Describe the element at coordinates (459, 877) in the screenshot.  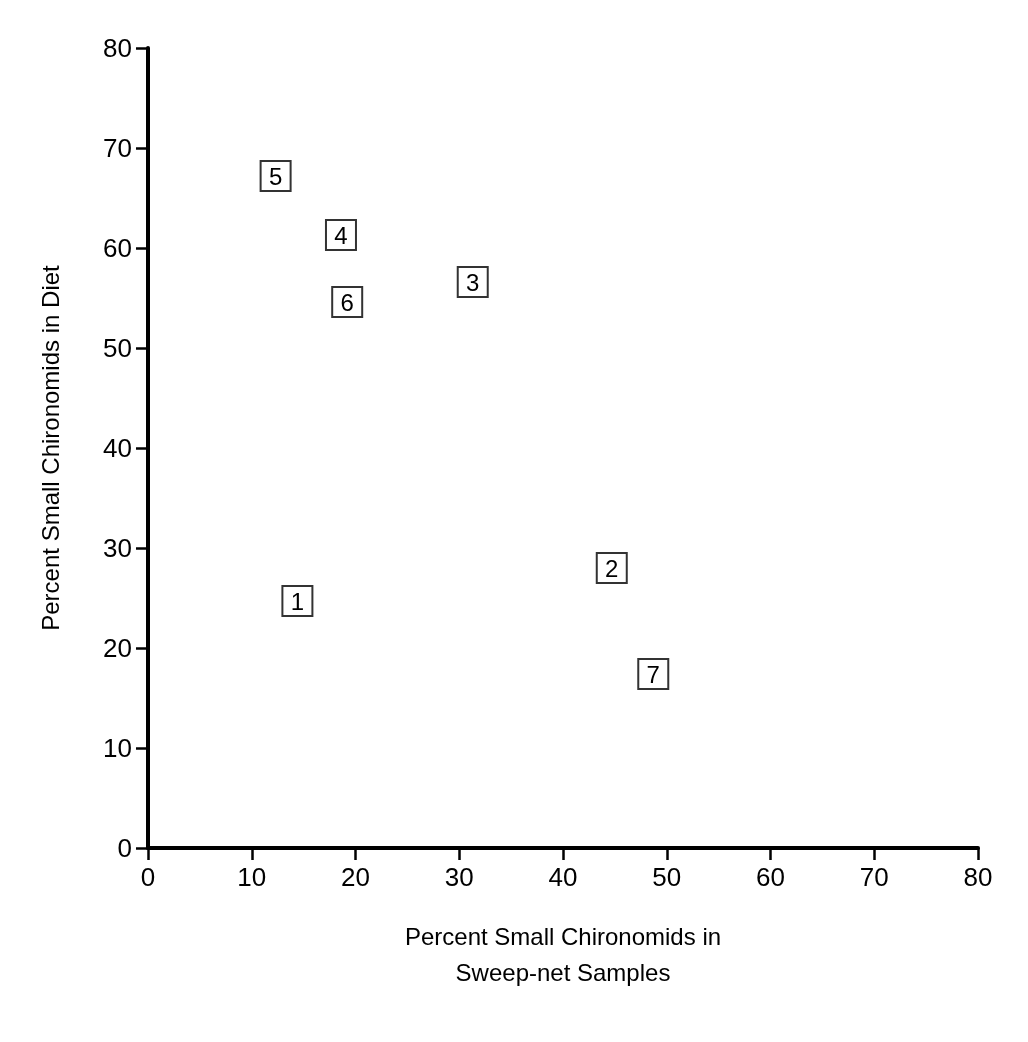
I see `x-tick-label: 30` at that location.